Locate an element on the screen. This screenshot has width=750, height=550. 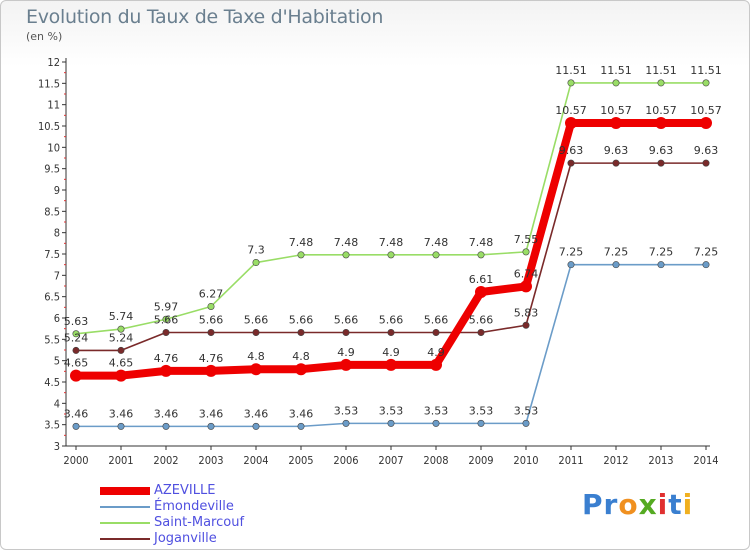
x-tick-label: 2006 is located at coordinates (345, 460).